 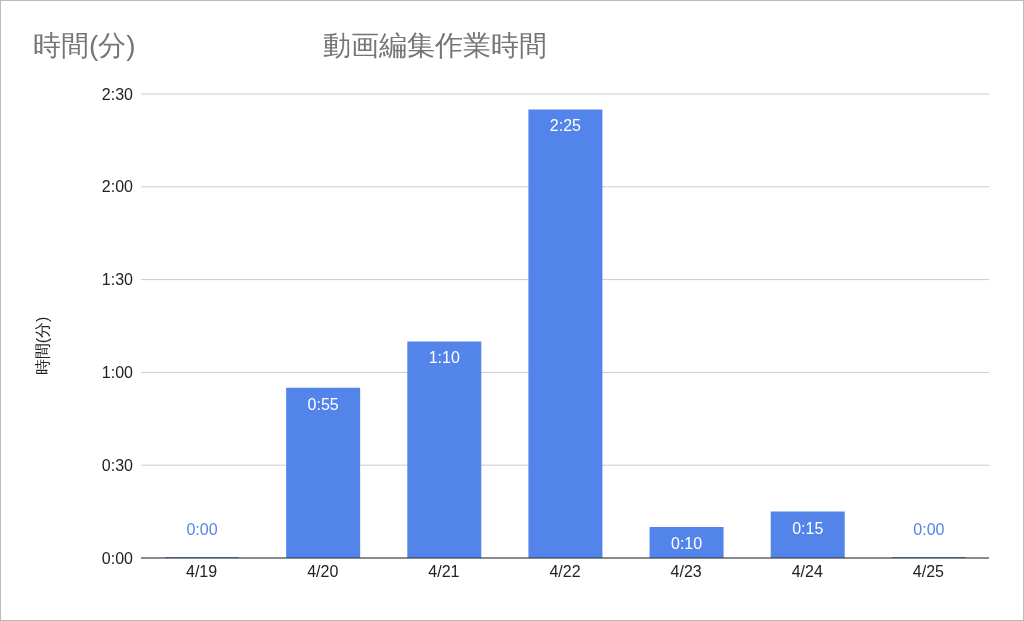 I want to click on data-label: 2:25, so click(x=565, y=126).